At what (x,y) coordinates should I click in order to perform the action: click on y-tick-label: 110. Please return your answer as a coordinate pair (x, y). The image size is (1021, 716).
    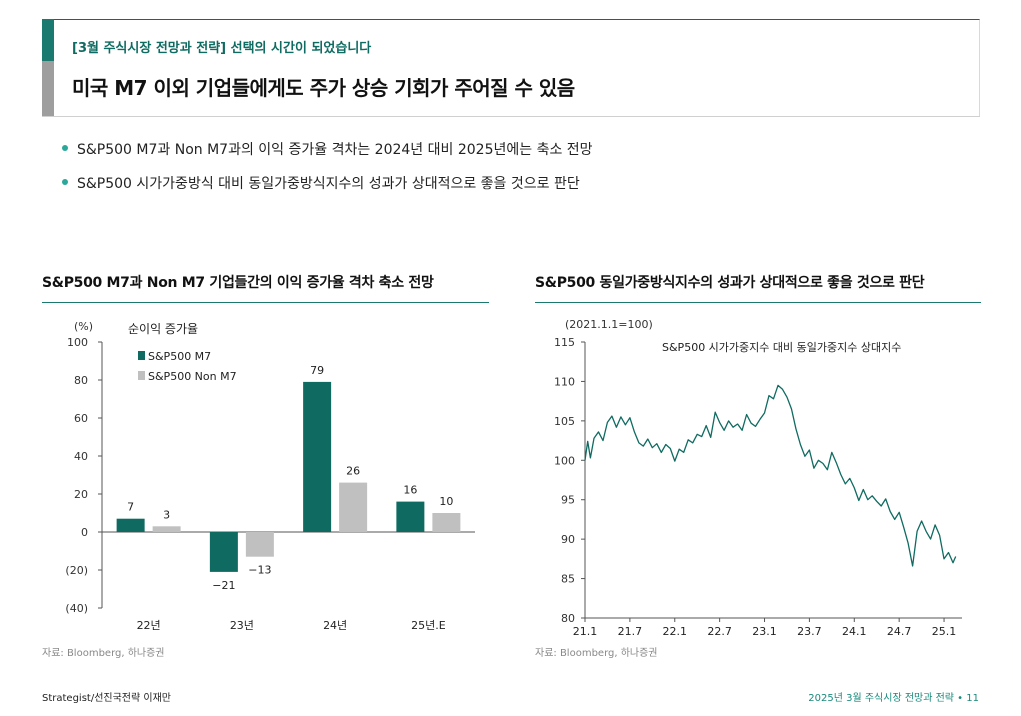
    Looking at the image, I should click on (564, 381).